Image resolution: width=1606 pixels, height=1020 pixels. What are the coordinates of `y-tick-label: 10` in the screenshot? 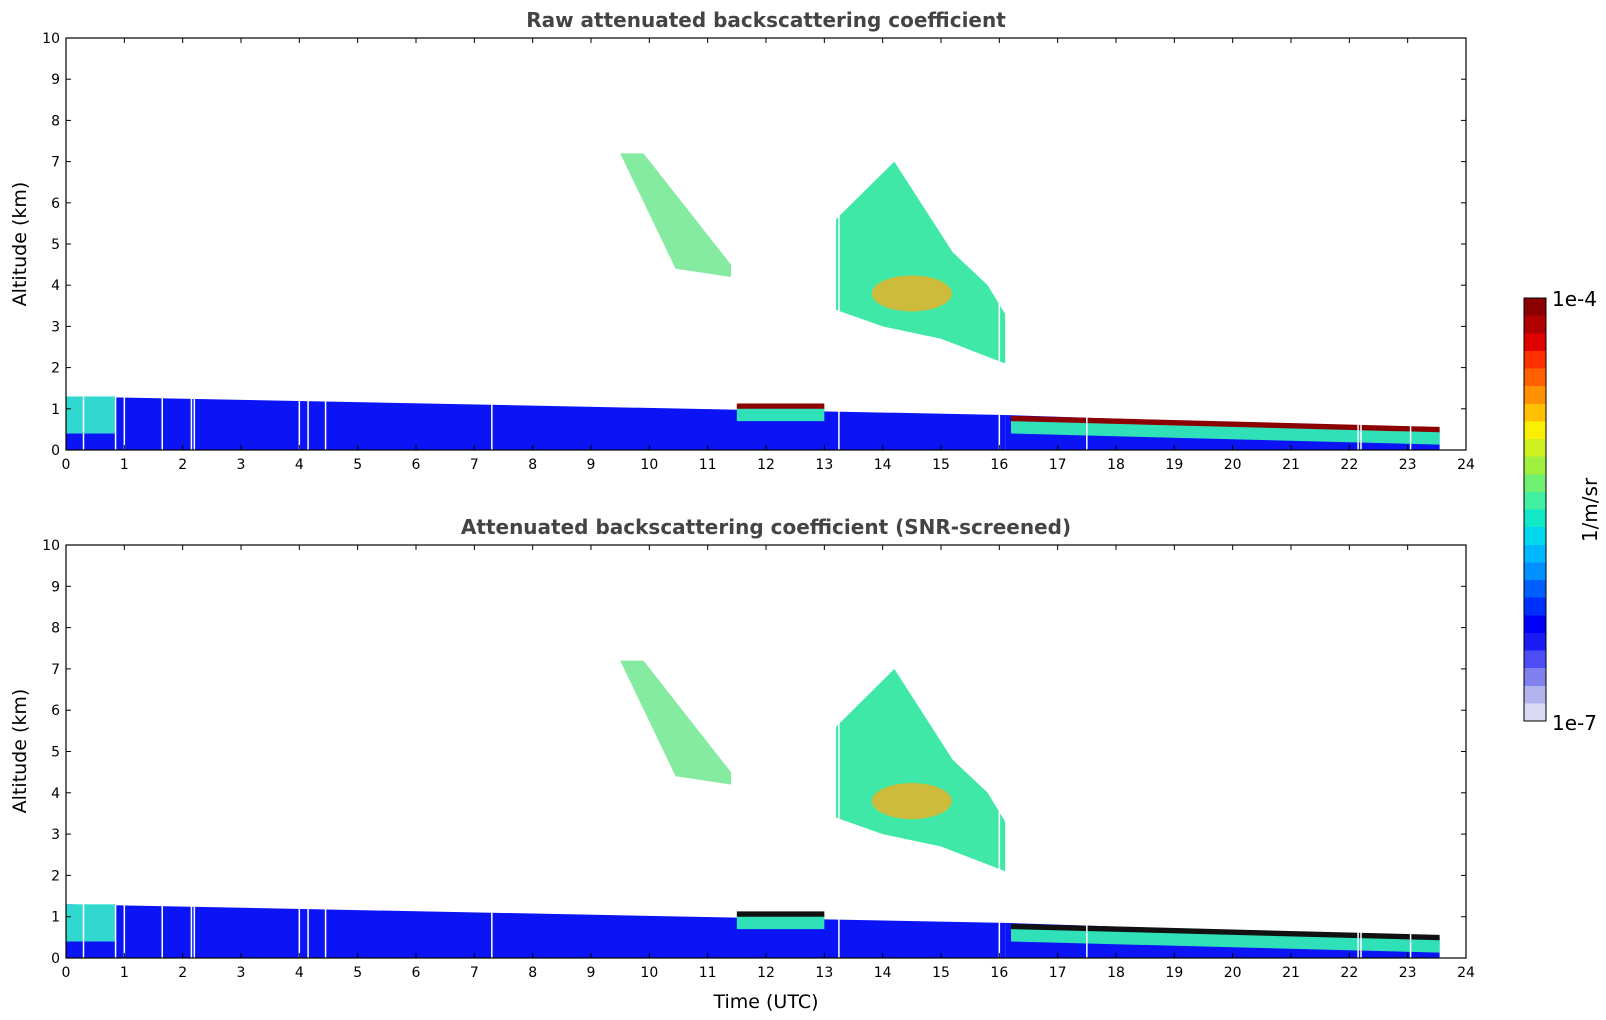 It's located at (51, 39).